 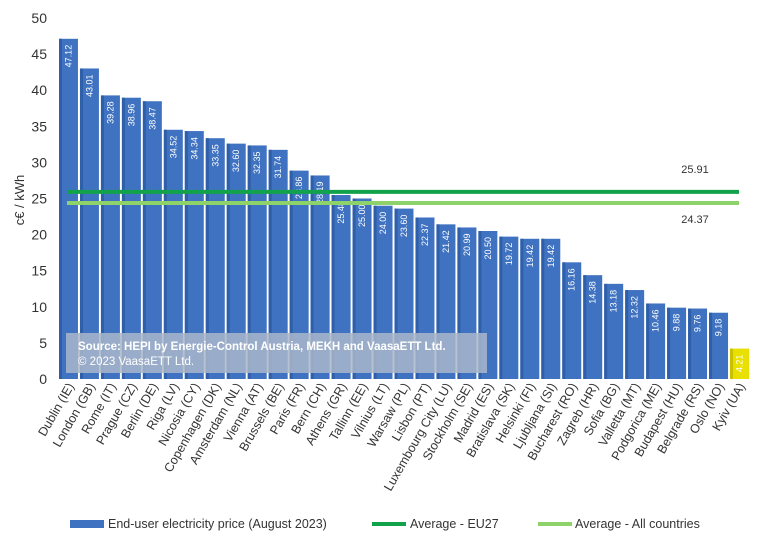 I want to click on y-tick-label: 20, so click(x=39, y=235).